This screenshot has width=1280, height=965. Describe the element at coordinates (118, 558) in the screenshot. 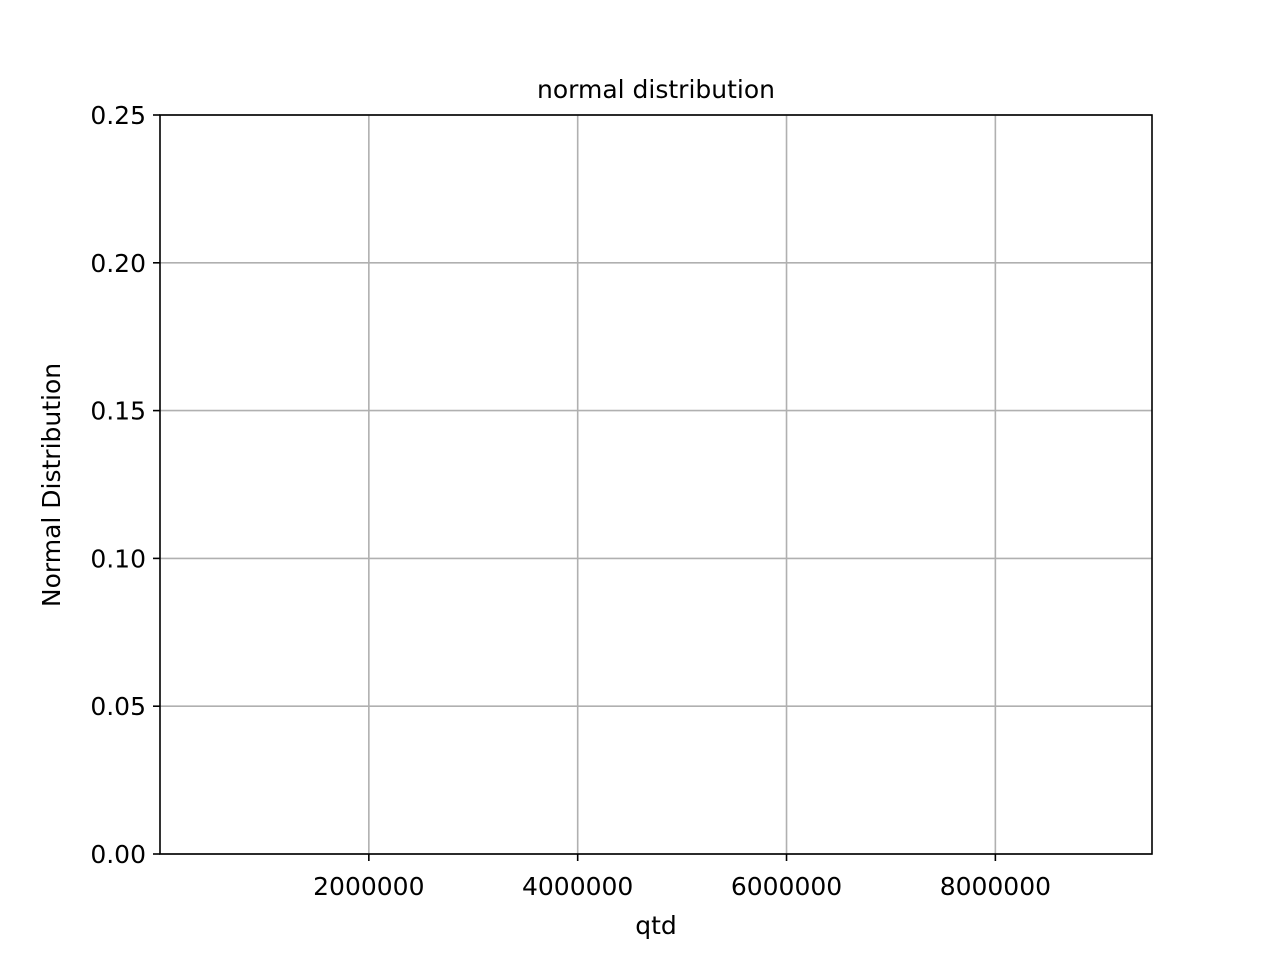

I see `y-tick-label: 0.10` at that location.